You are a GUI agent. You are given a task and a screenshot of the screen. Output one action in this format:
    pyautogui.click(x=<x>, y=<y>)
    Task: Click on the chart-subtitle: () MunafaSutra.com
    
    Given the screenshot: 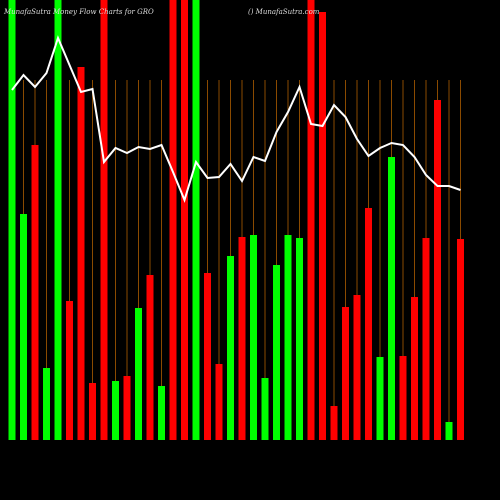 What is the action you would take?
    pyautogui.click(x=284, y=12)
    